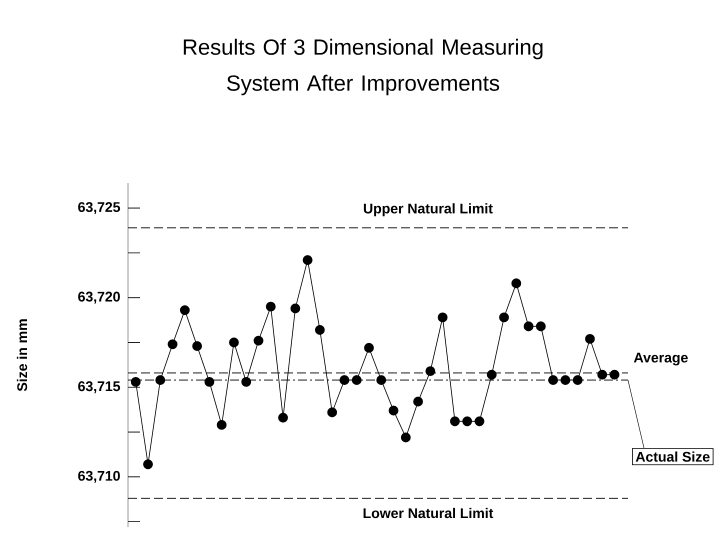 Image resolution: width=727 pixels, height=550 pixels. I want to click on ref-line-label: Lower Natural Limit, so click(429, 513).